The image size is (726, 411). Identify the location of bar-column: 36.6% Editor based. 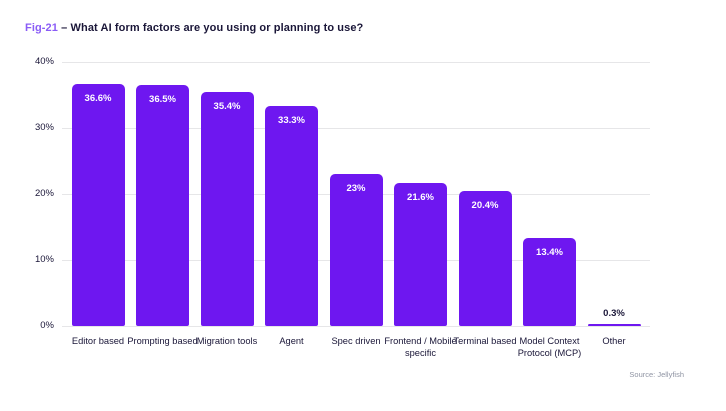
(98, 204).